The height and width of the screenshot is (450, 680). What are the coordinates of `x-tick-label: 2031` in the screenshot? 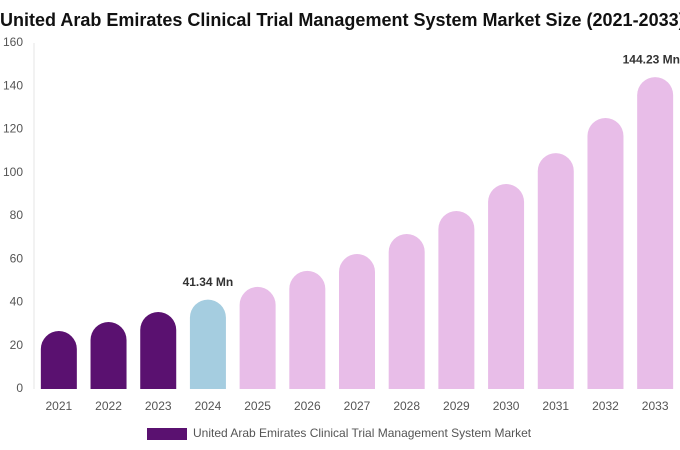 It's located at (555, 406).